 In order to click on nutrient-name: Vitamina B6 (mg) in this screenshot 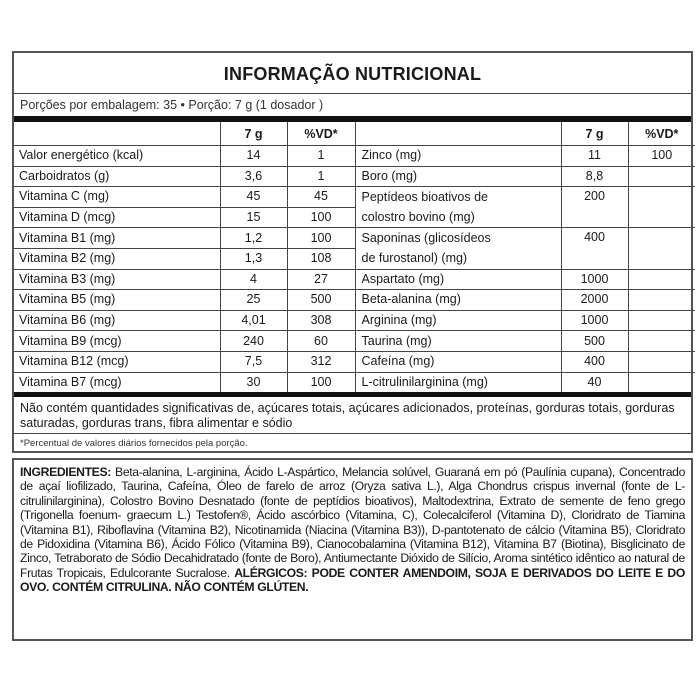, I will do `click(117, 321)`.